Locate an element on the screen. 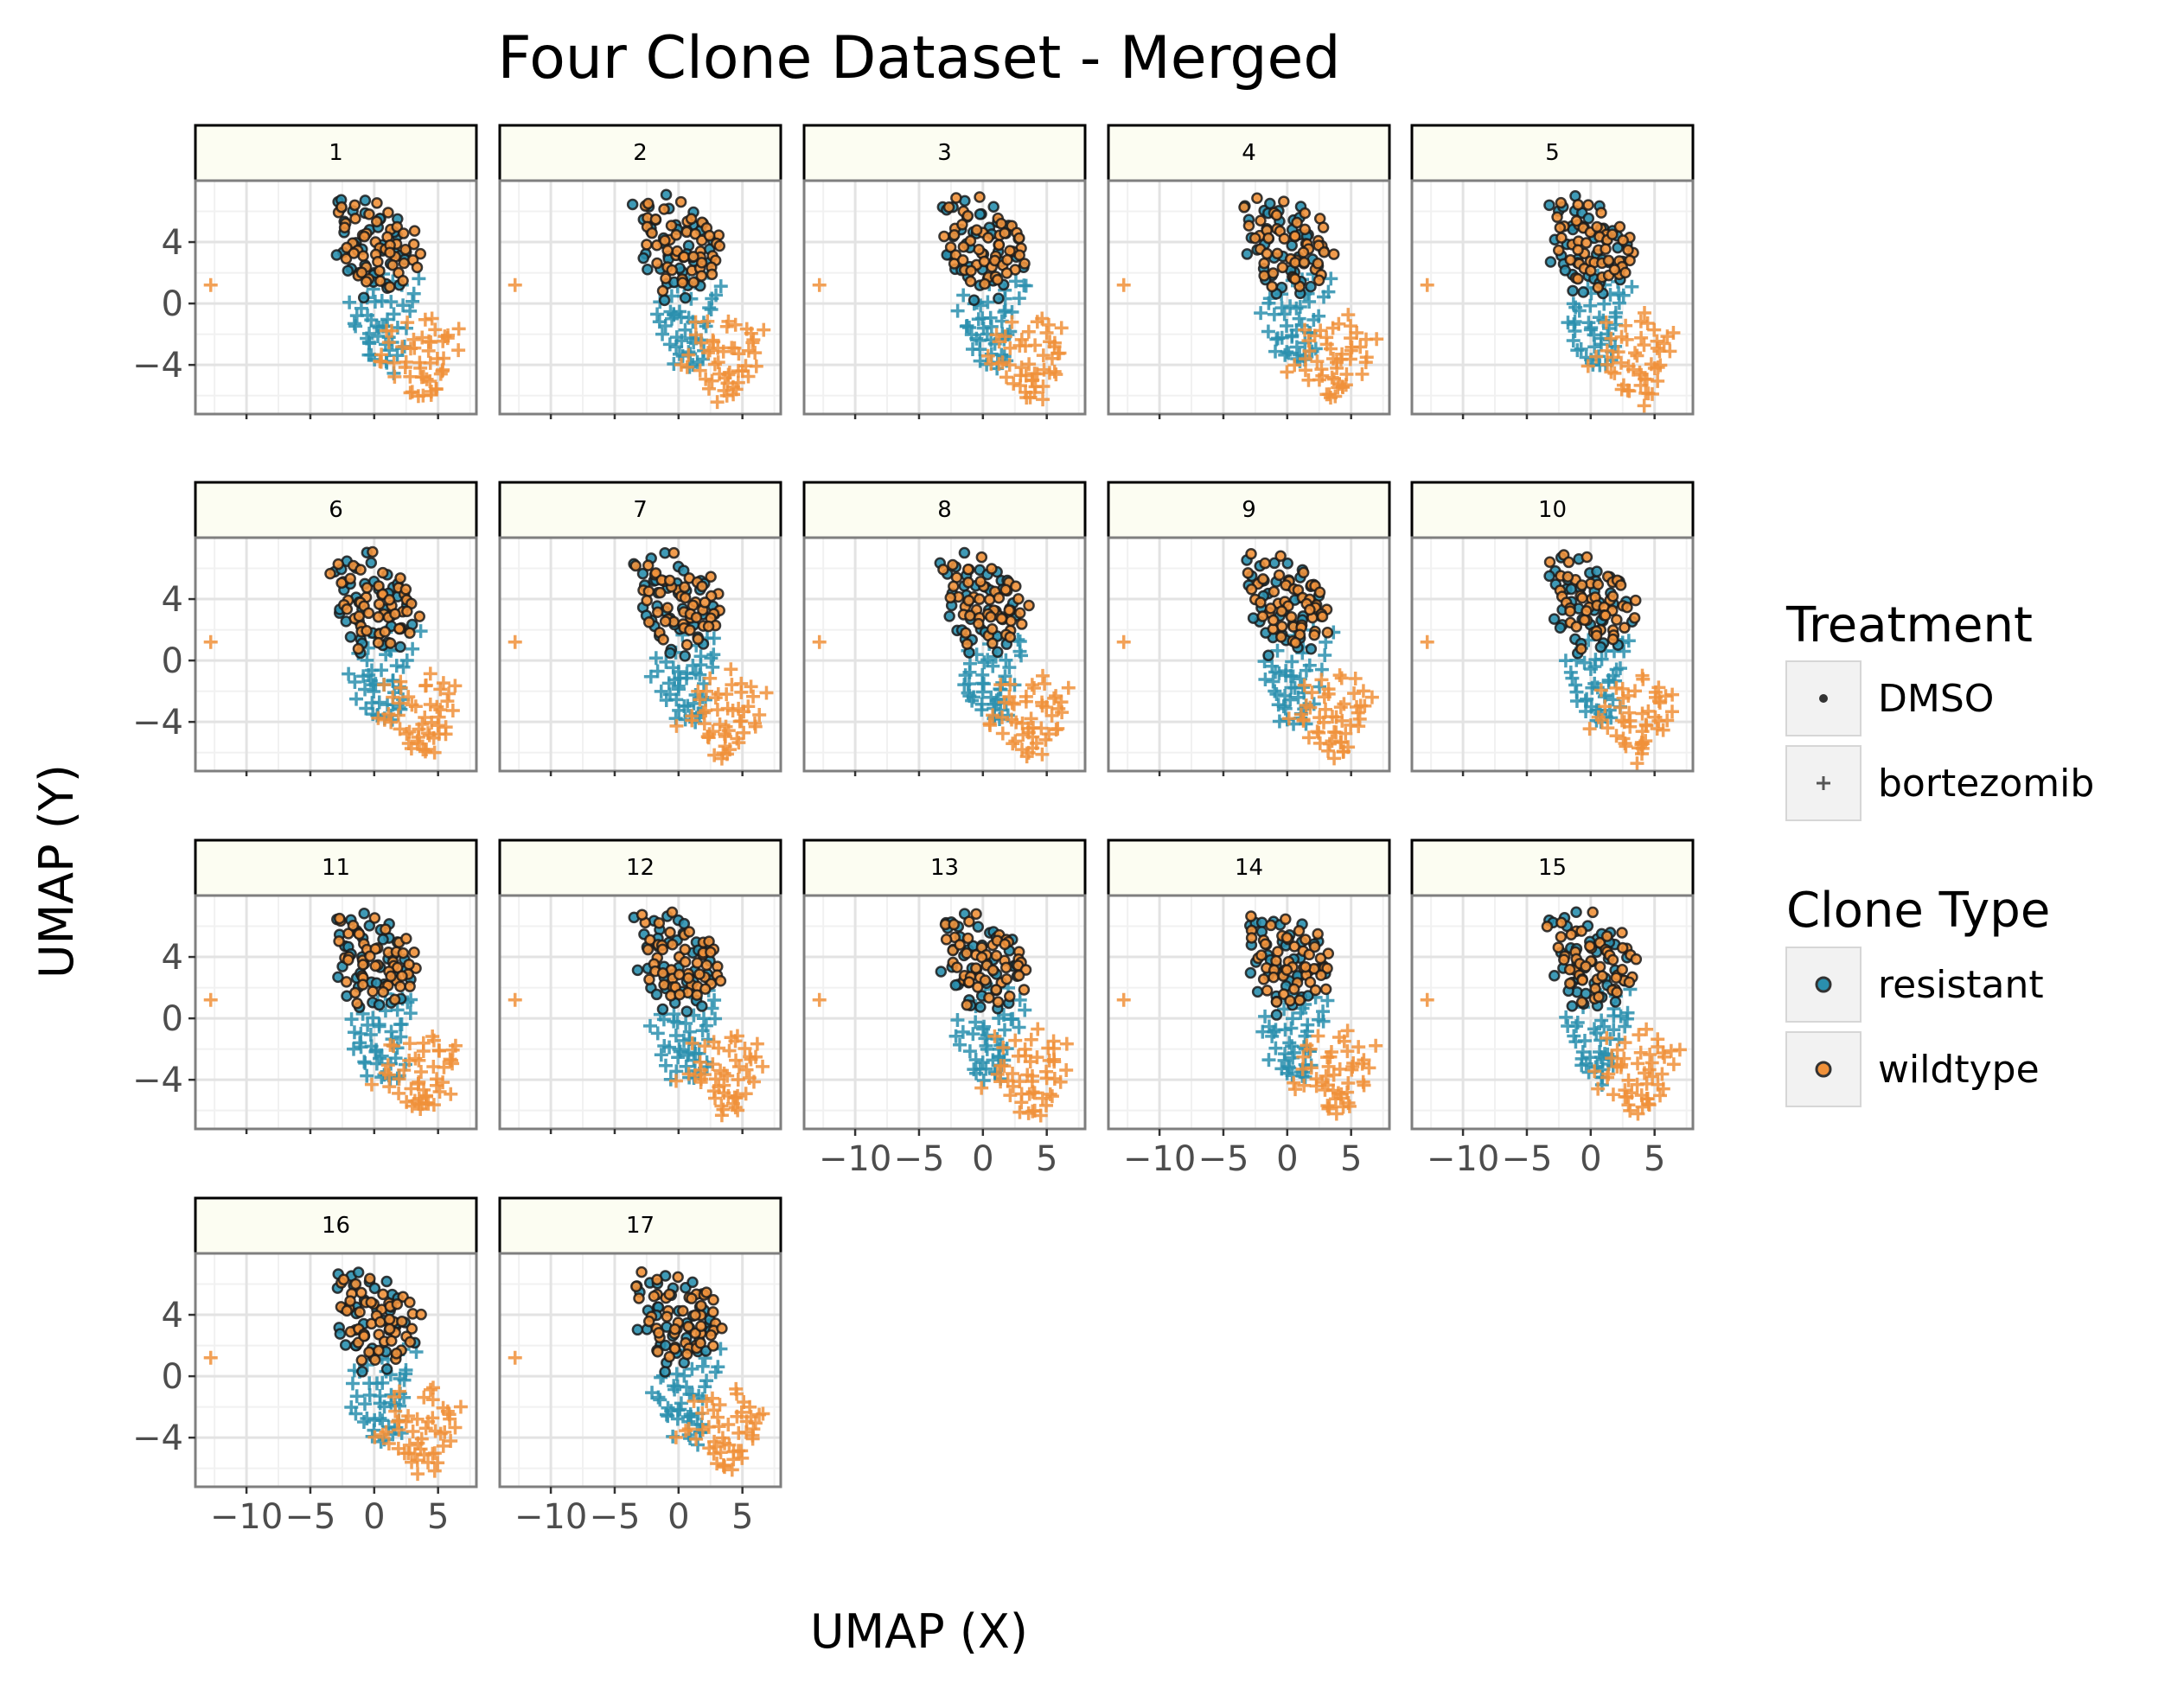  facet-strip-label: 8 is located at coordinates (944, 510).